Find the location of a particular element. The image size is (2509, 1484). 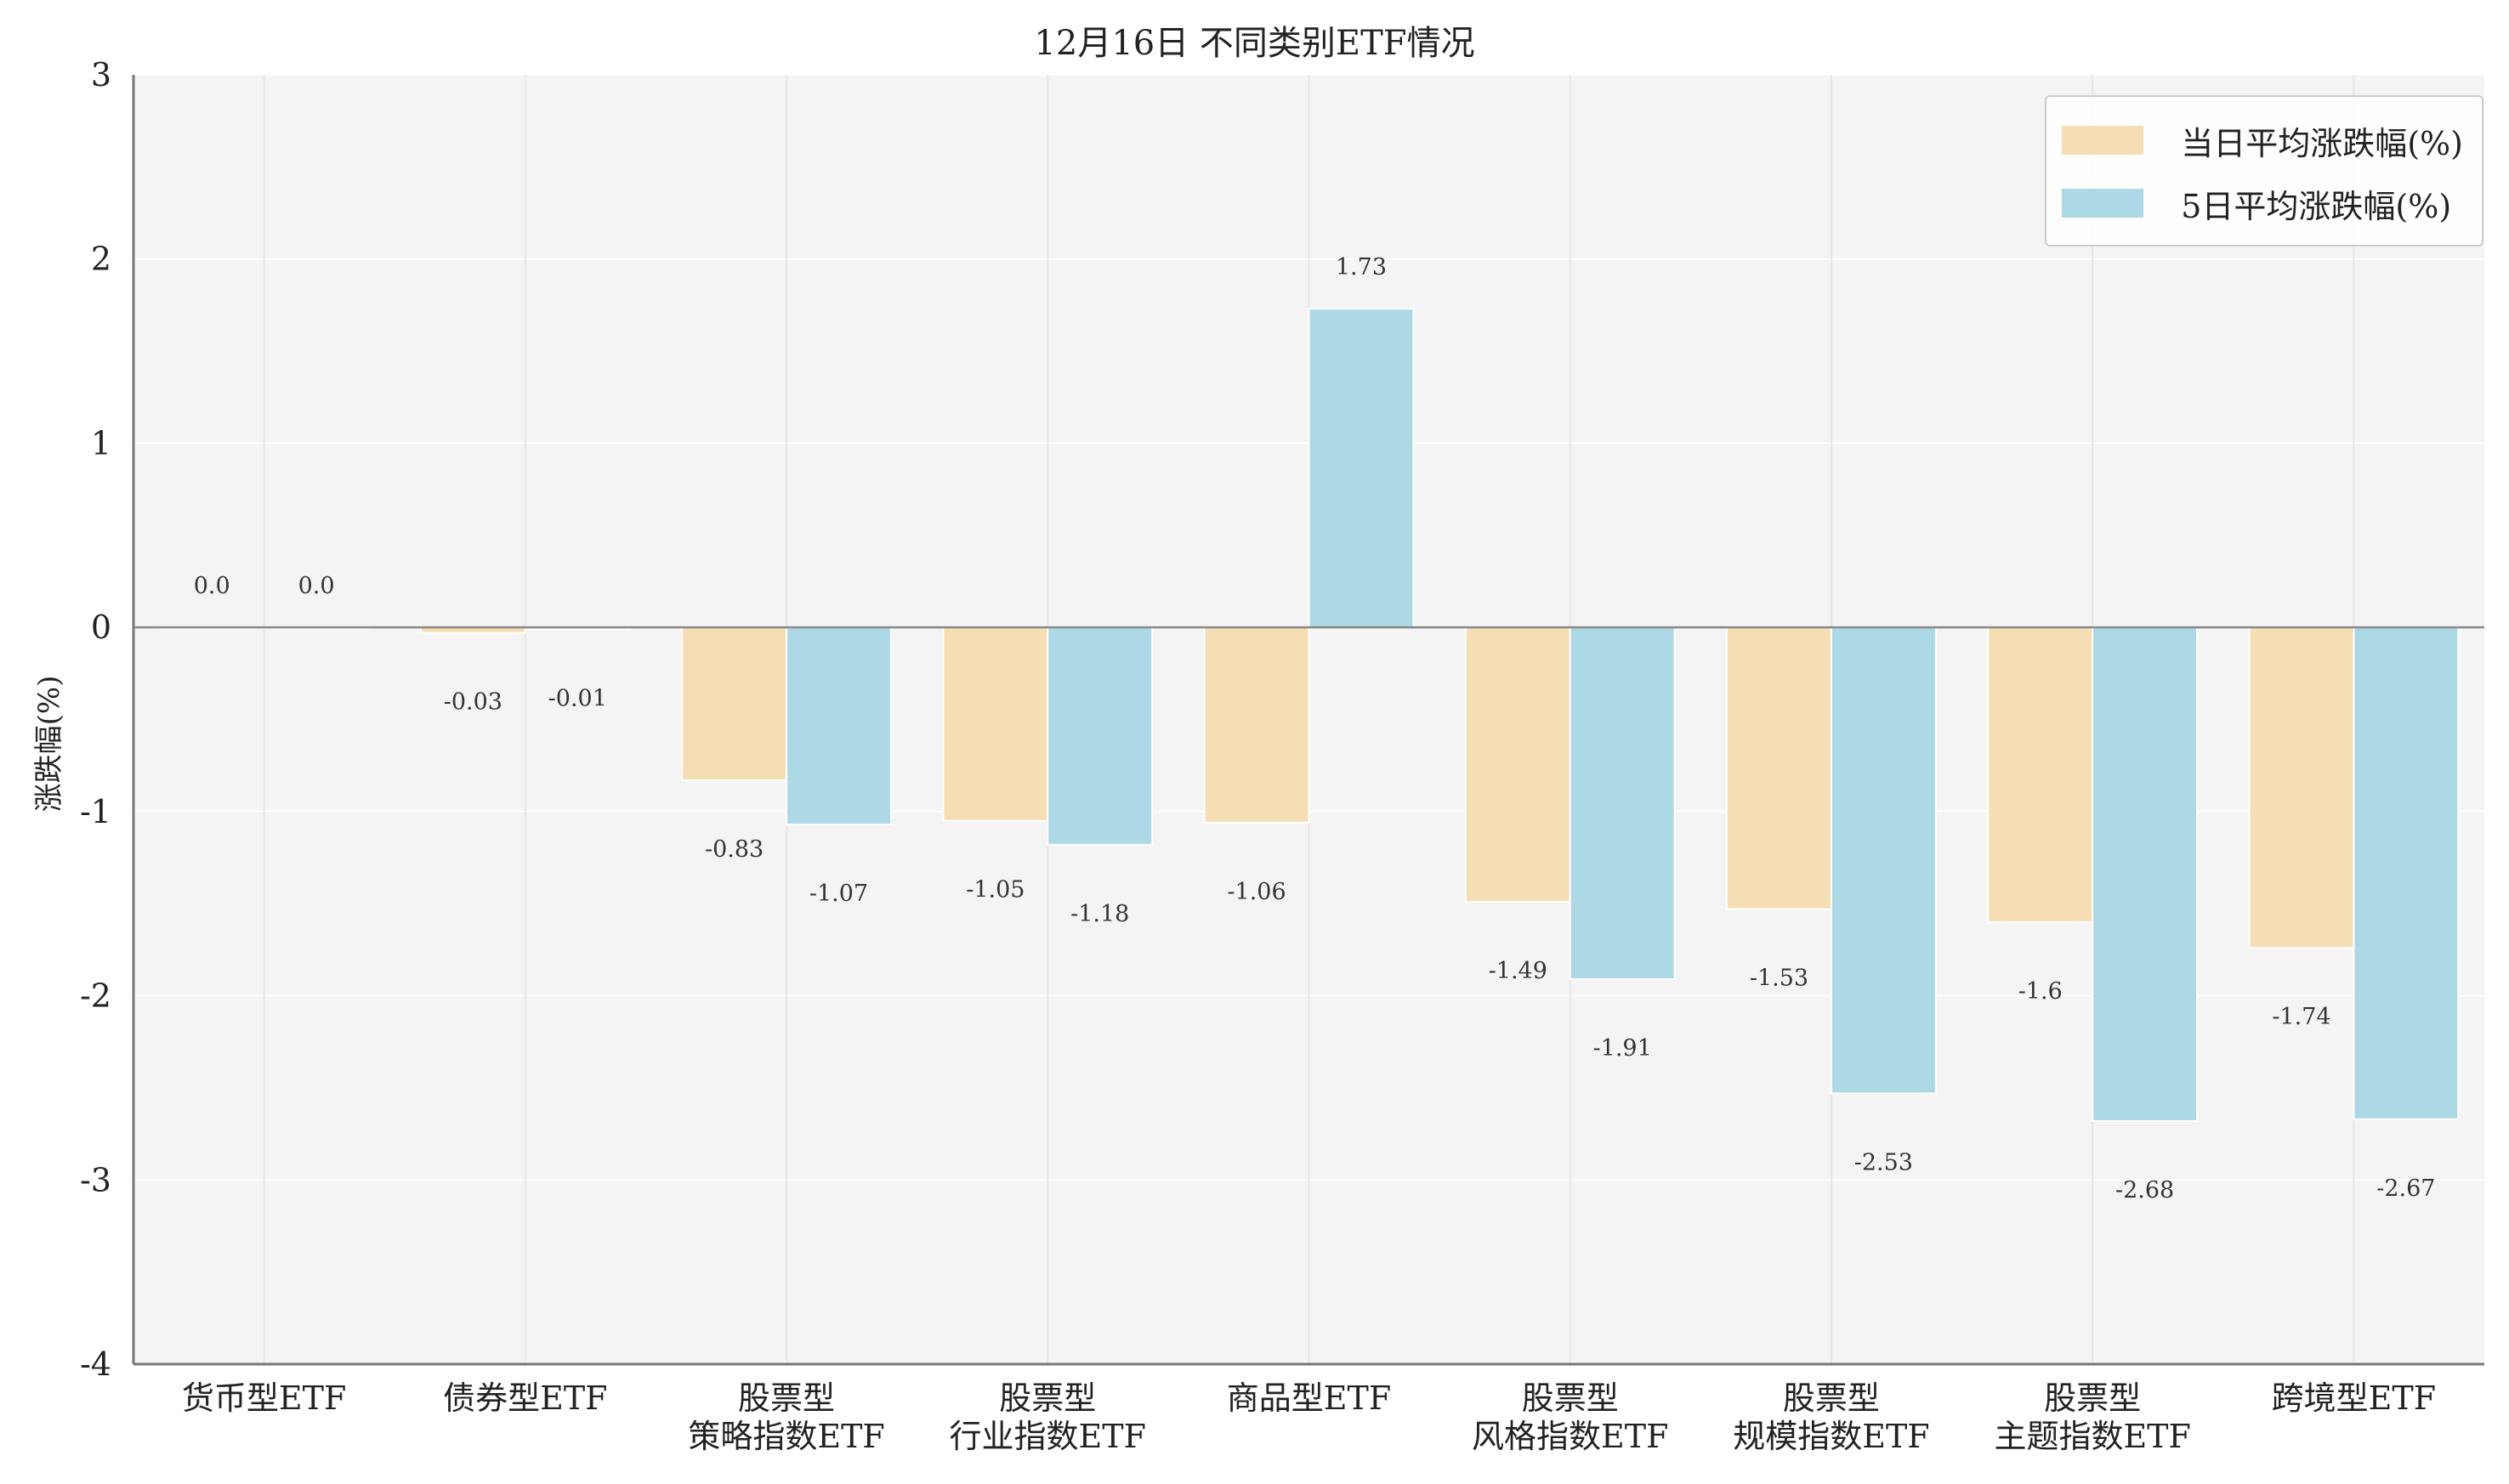

data-label-5day: -1.91 is located at coordinates (1622, 1048).